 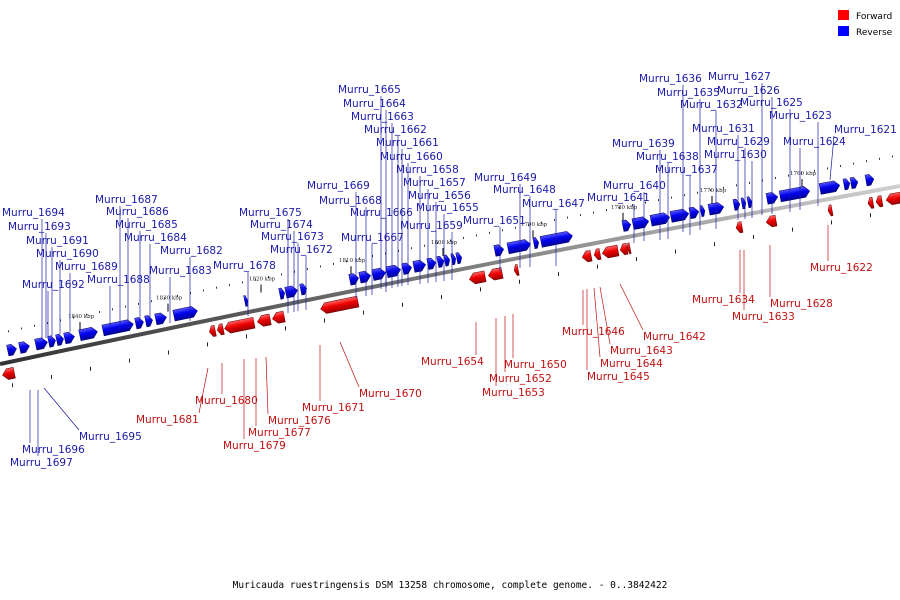 I want to click on gene-label: Murru_1653, so click(x=513, y=393).